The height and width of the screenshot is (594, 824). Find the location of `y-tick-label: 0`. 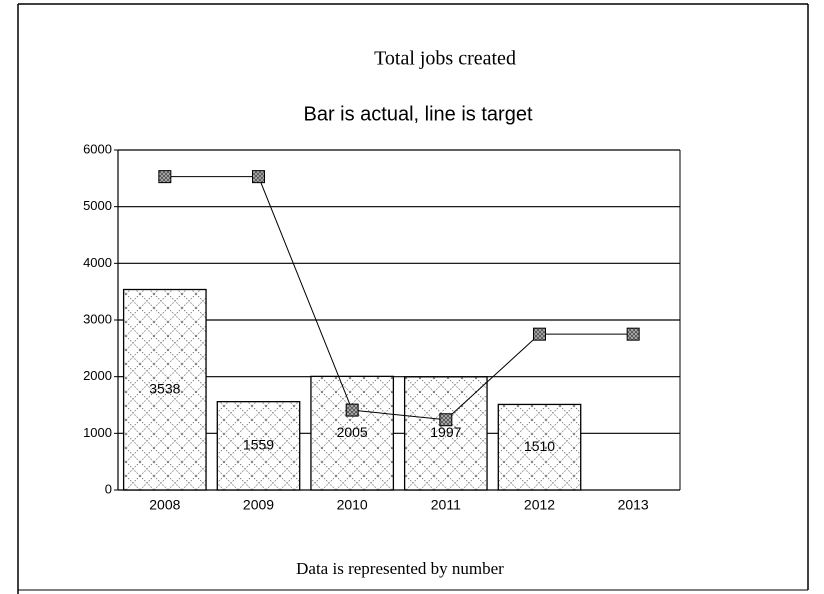

y-tick-label: 0 is located at coordinates (108, 488).